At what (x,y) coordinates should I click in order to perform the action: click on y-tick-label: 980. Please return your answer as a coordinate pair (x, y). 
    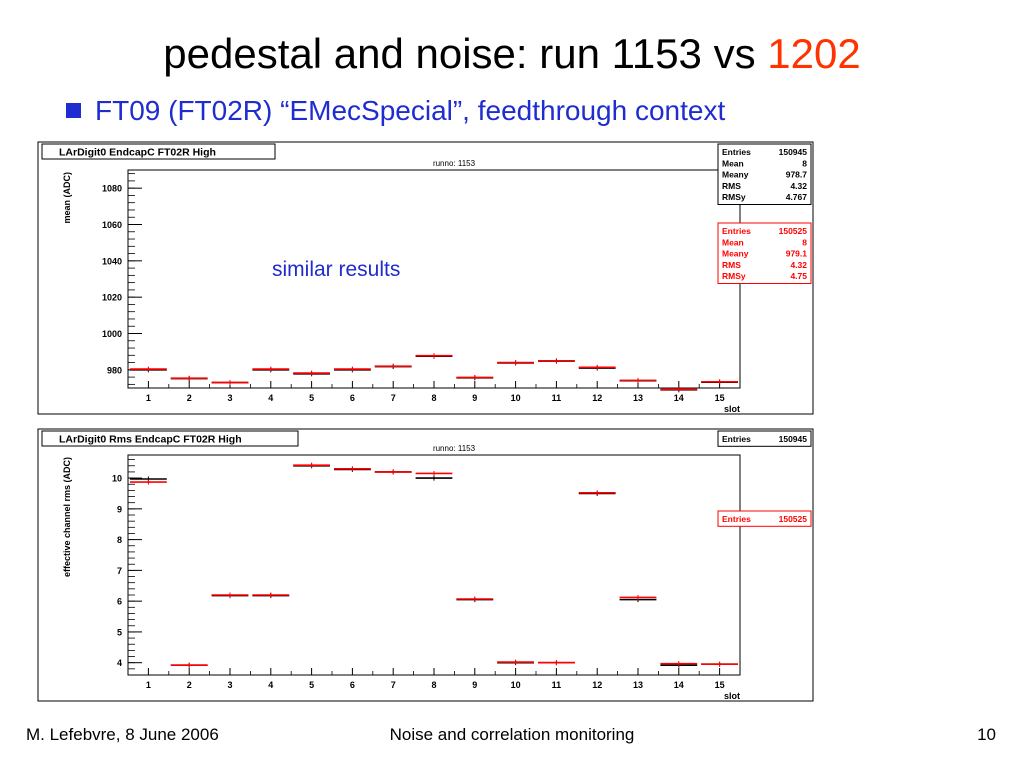
    Looking at the image, I should click on (114, 370).